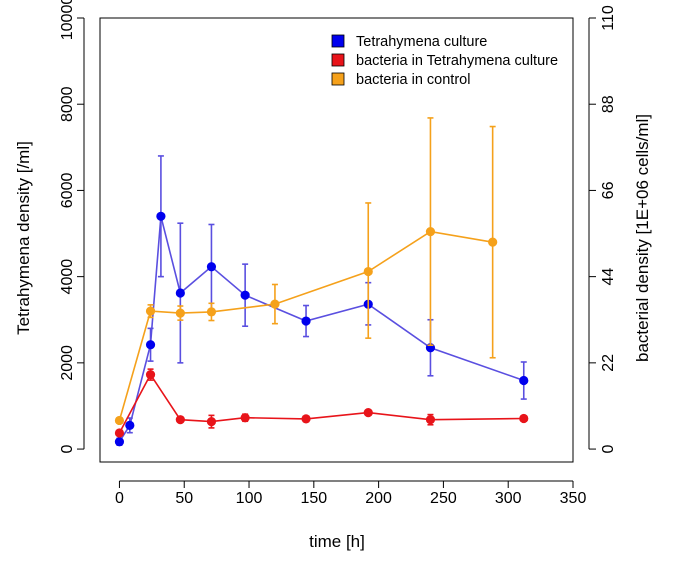  Describe the element at coordinates (337, 541) in the screenshot. I see `x-axis-label: time [h]` at that location.